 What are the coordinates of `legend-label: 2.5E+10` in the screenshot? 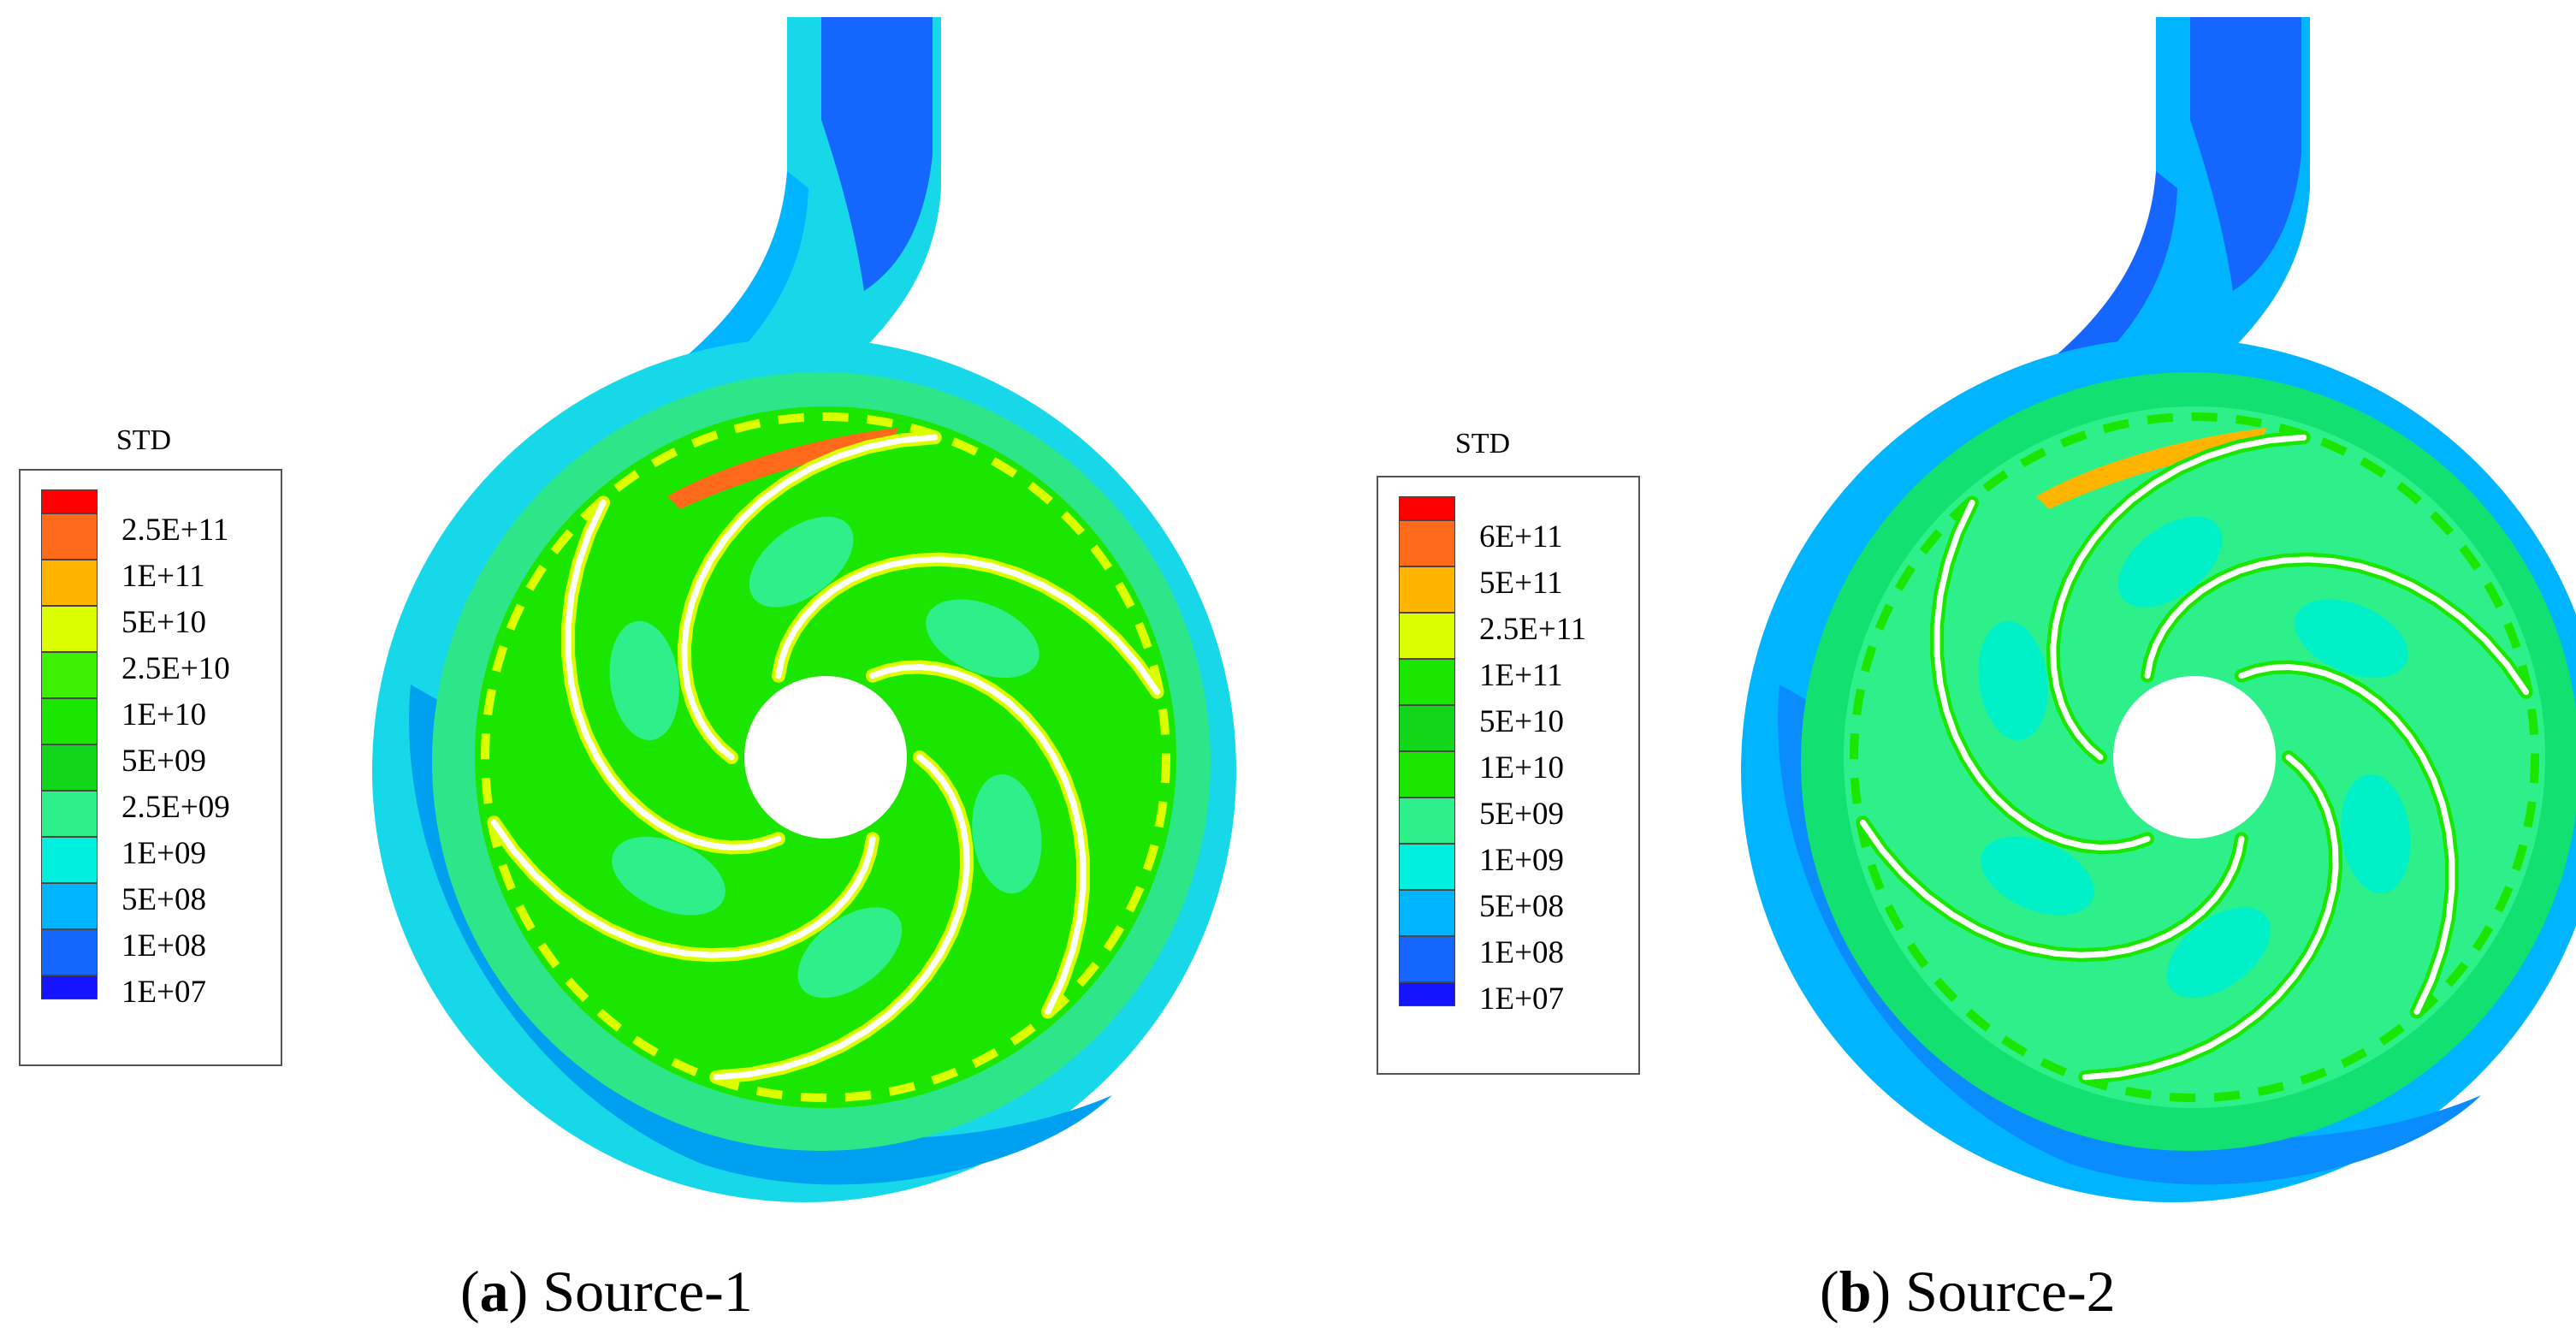 It's located at (175, 668).